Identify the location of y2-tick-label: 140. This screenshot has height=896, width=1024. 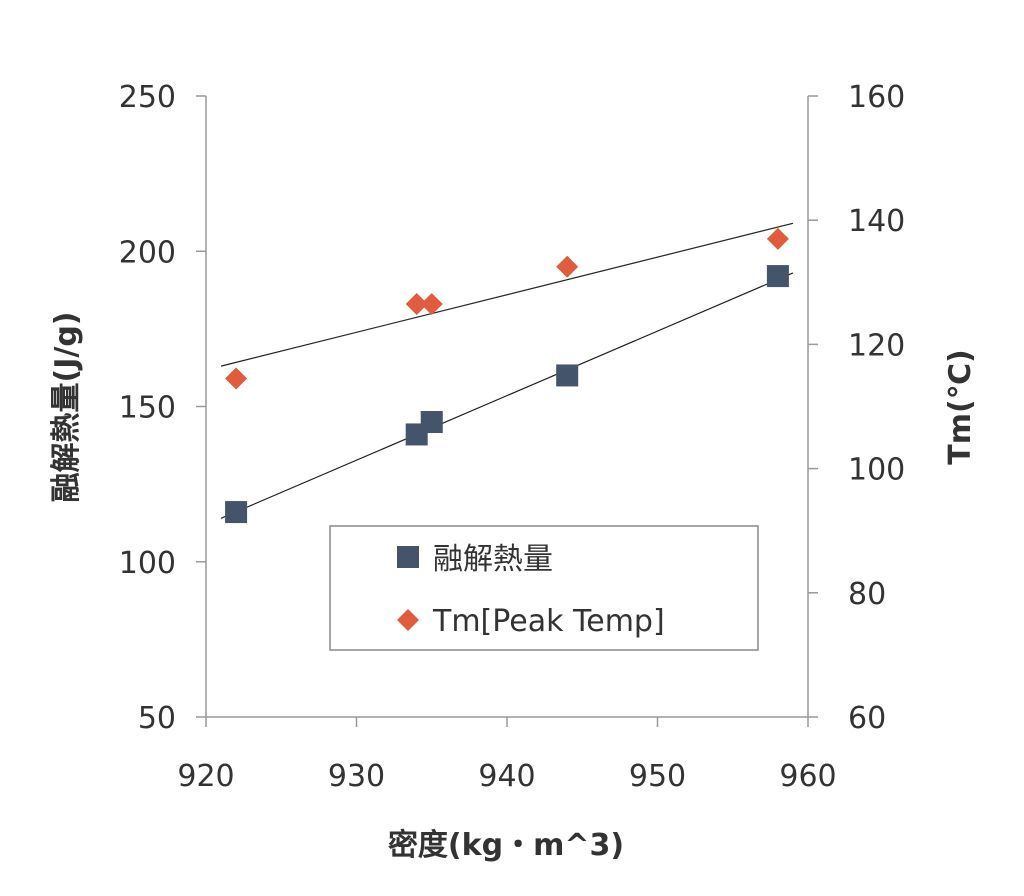
(876, 221).